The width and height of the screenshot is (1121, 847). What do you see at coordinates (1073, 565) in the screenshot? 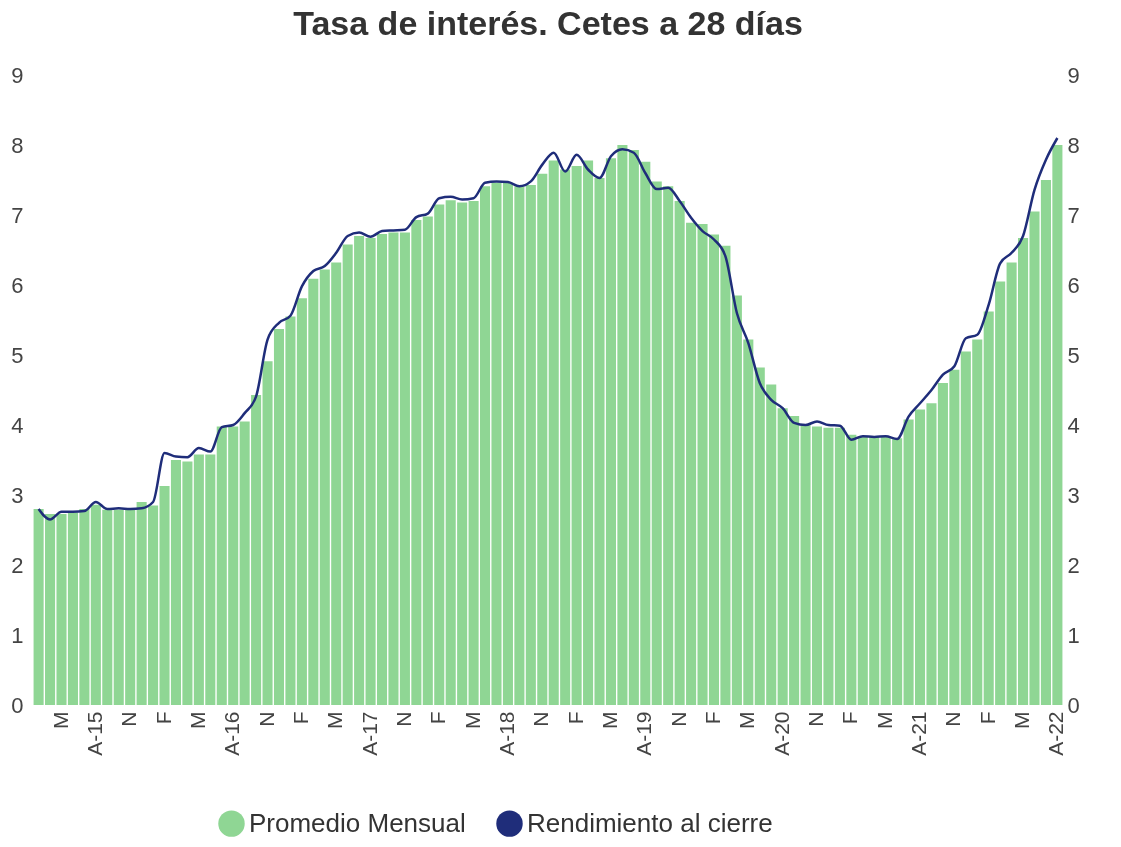
I see `y2-tick-label: 2` at bounding box center [1073, 565].